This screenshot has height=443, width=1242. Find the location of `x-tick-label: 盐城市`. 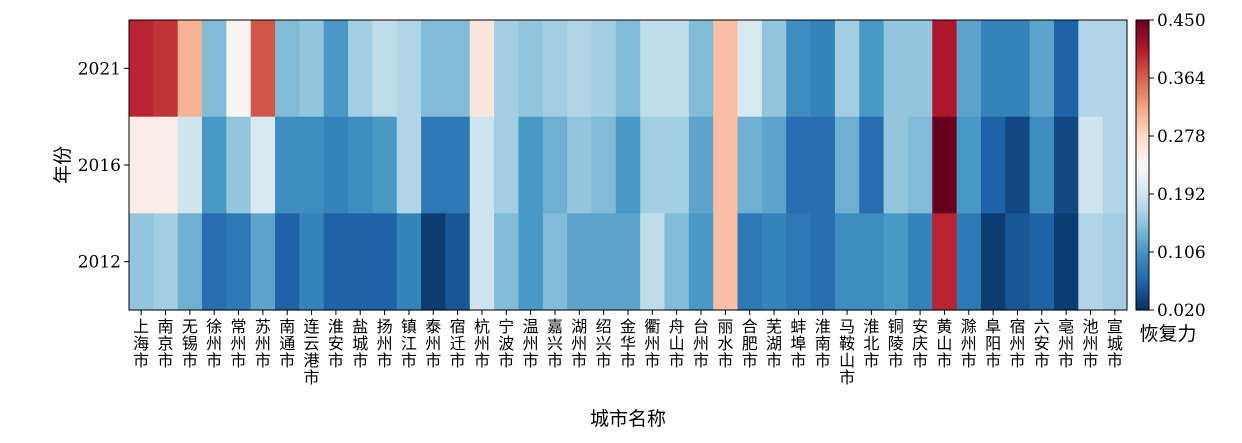

x-tick-label: 盐城市 is located at coordinates (360, 343).